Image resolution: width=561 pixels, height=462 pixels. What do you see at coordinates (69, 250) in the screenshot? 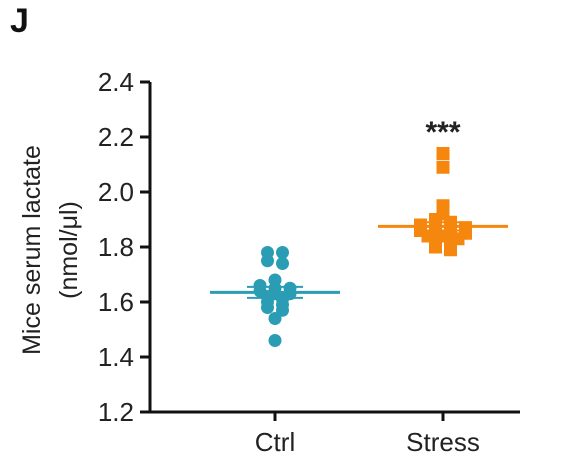
I see `y-axis-unit-label: (nmol/μl)` at bounding box center [69, 250].